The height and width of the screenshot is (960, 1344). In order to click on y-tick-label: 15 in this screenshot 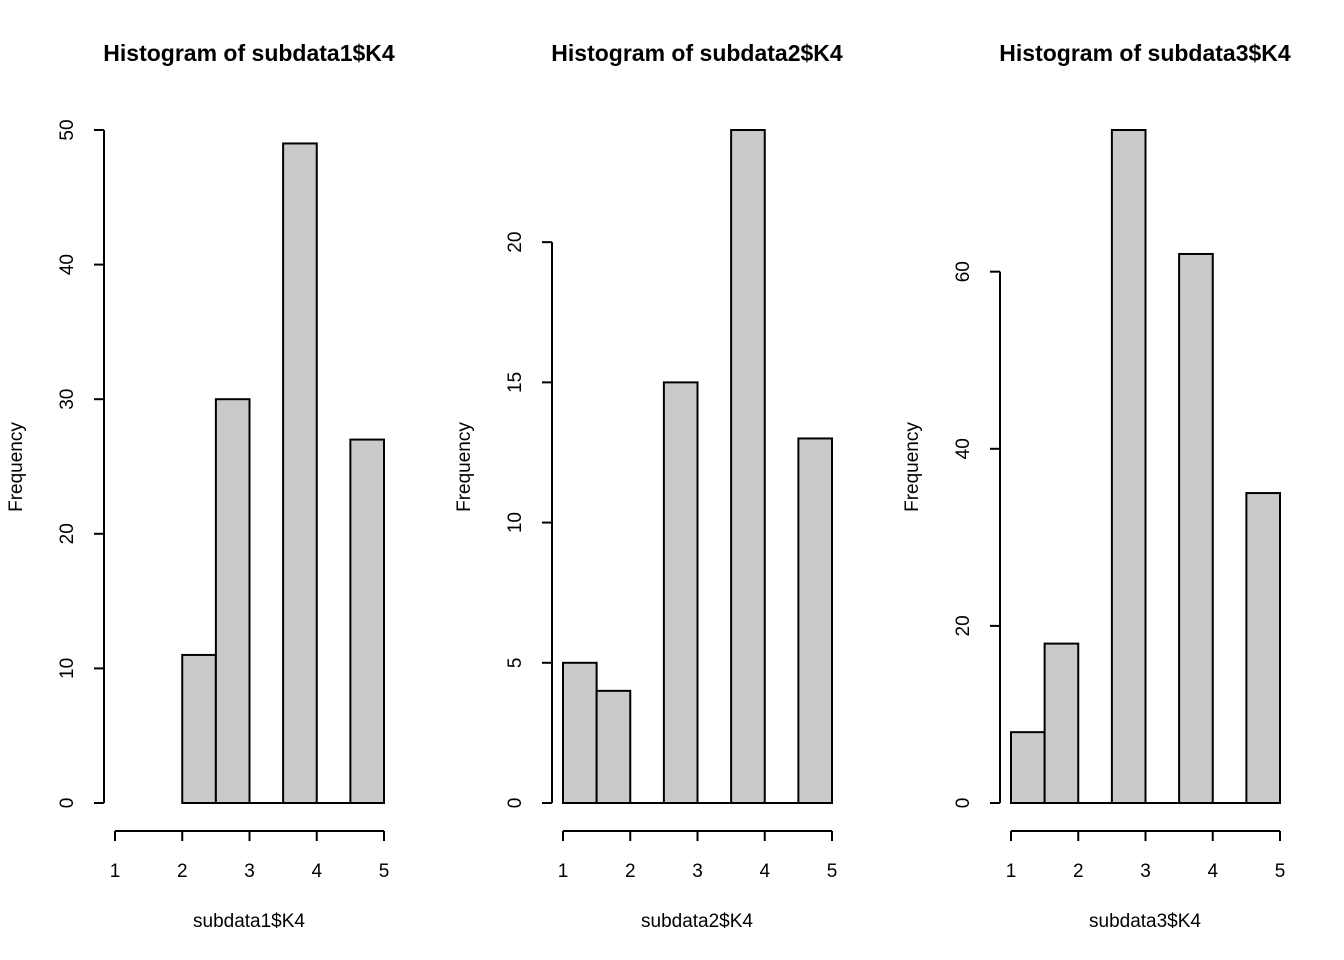, I will do `click(515, 382)`.